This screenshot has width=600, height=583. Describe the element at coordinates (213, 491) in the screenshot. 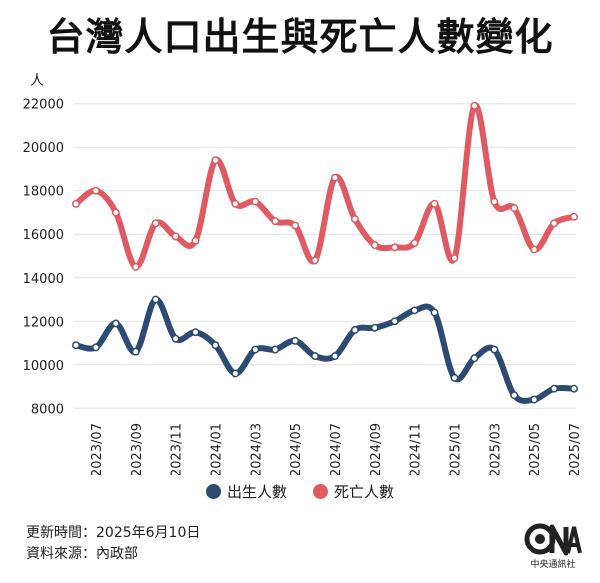

I see `legend-marker-births` at that location.